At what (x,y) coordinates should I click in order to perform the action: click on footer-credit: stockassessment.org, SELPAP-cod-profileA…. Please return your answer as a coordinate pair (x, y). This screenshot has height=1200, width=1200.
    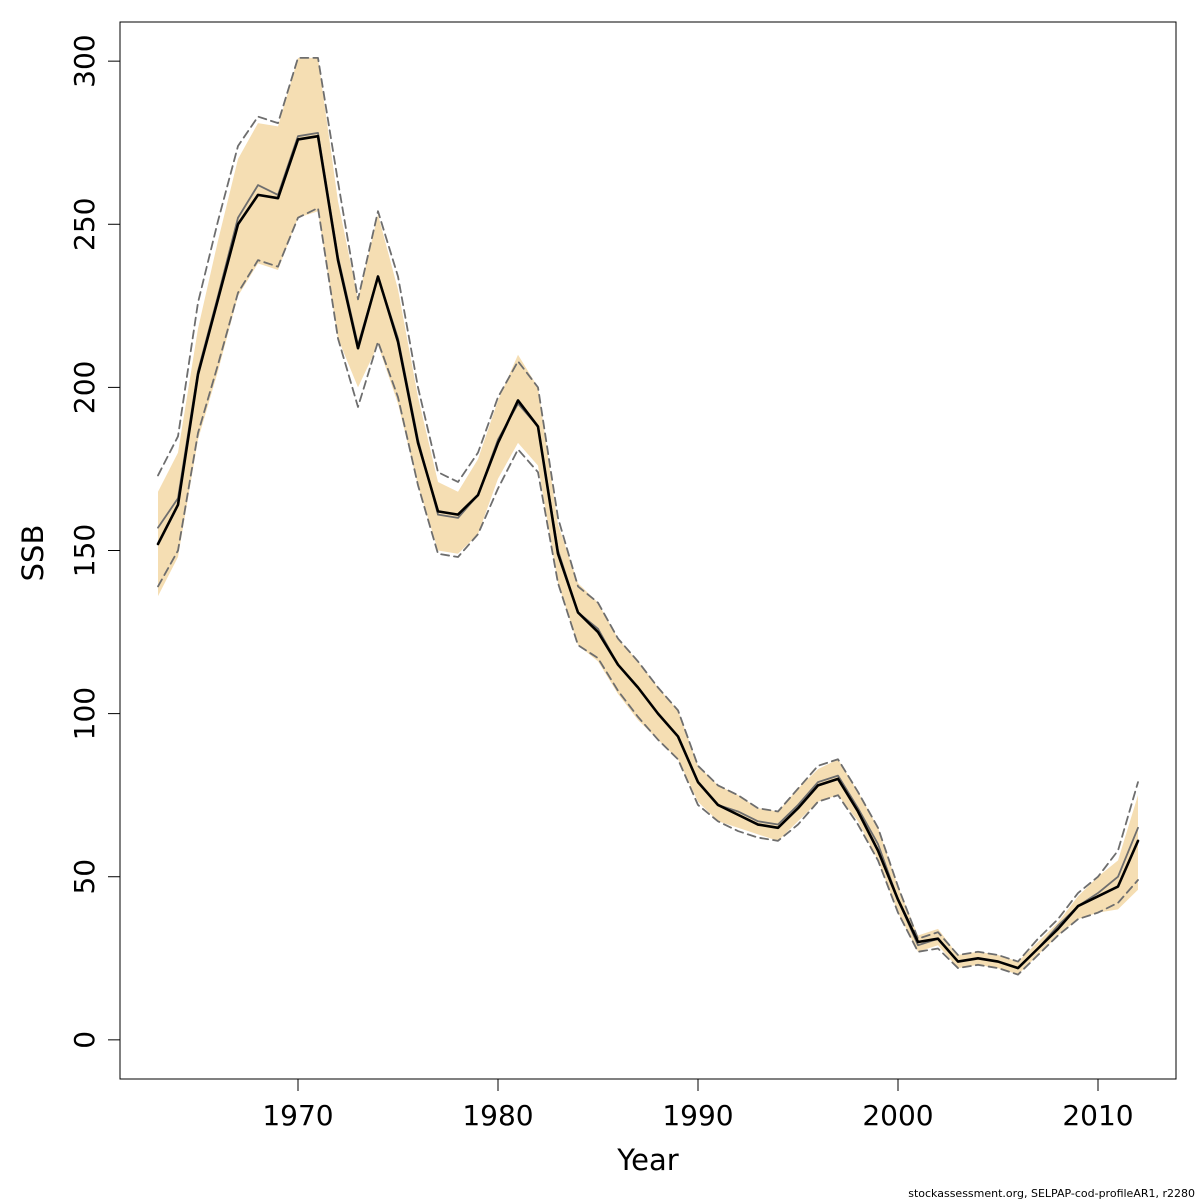
    Looking at the image, I should click on (1051, 1193).